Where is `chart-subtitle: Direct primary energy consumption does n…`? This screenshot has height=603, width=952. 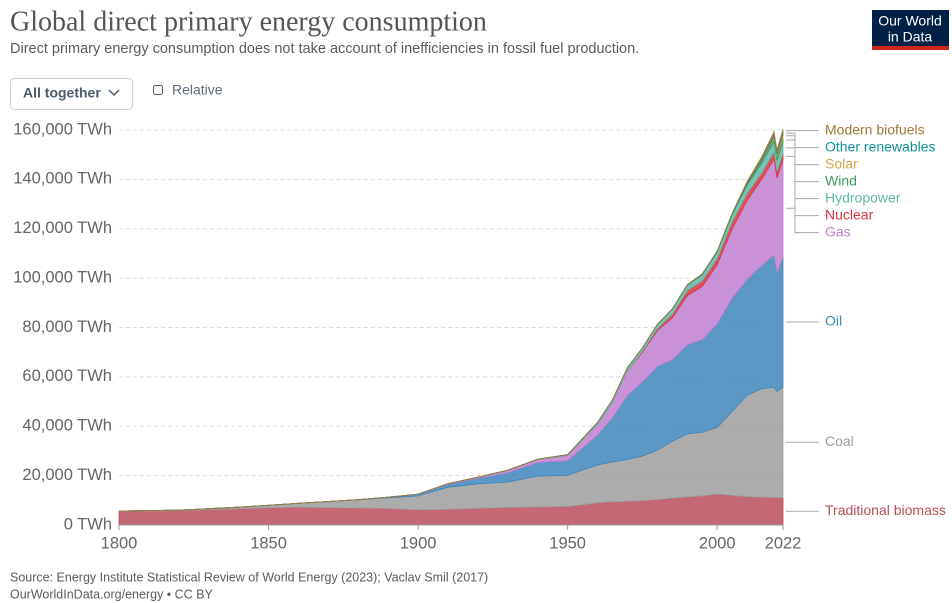
chart-subtitle: Direct primary energy consumption does n… is located at coordinates (324, 49).